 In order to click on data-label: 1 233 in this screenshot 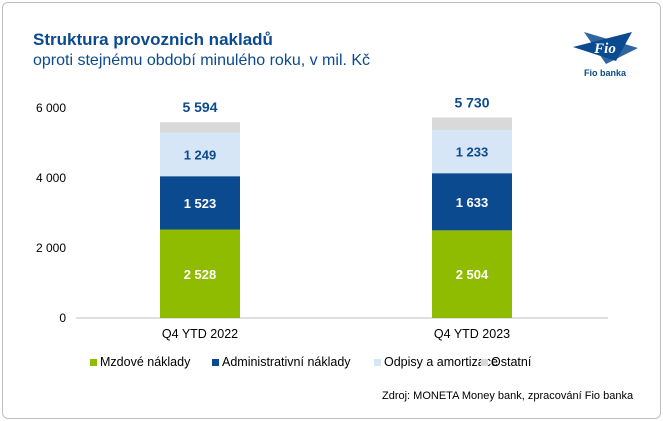, I will do `click(472, 152)`.